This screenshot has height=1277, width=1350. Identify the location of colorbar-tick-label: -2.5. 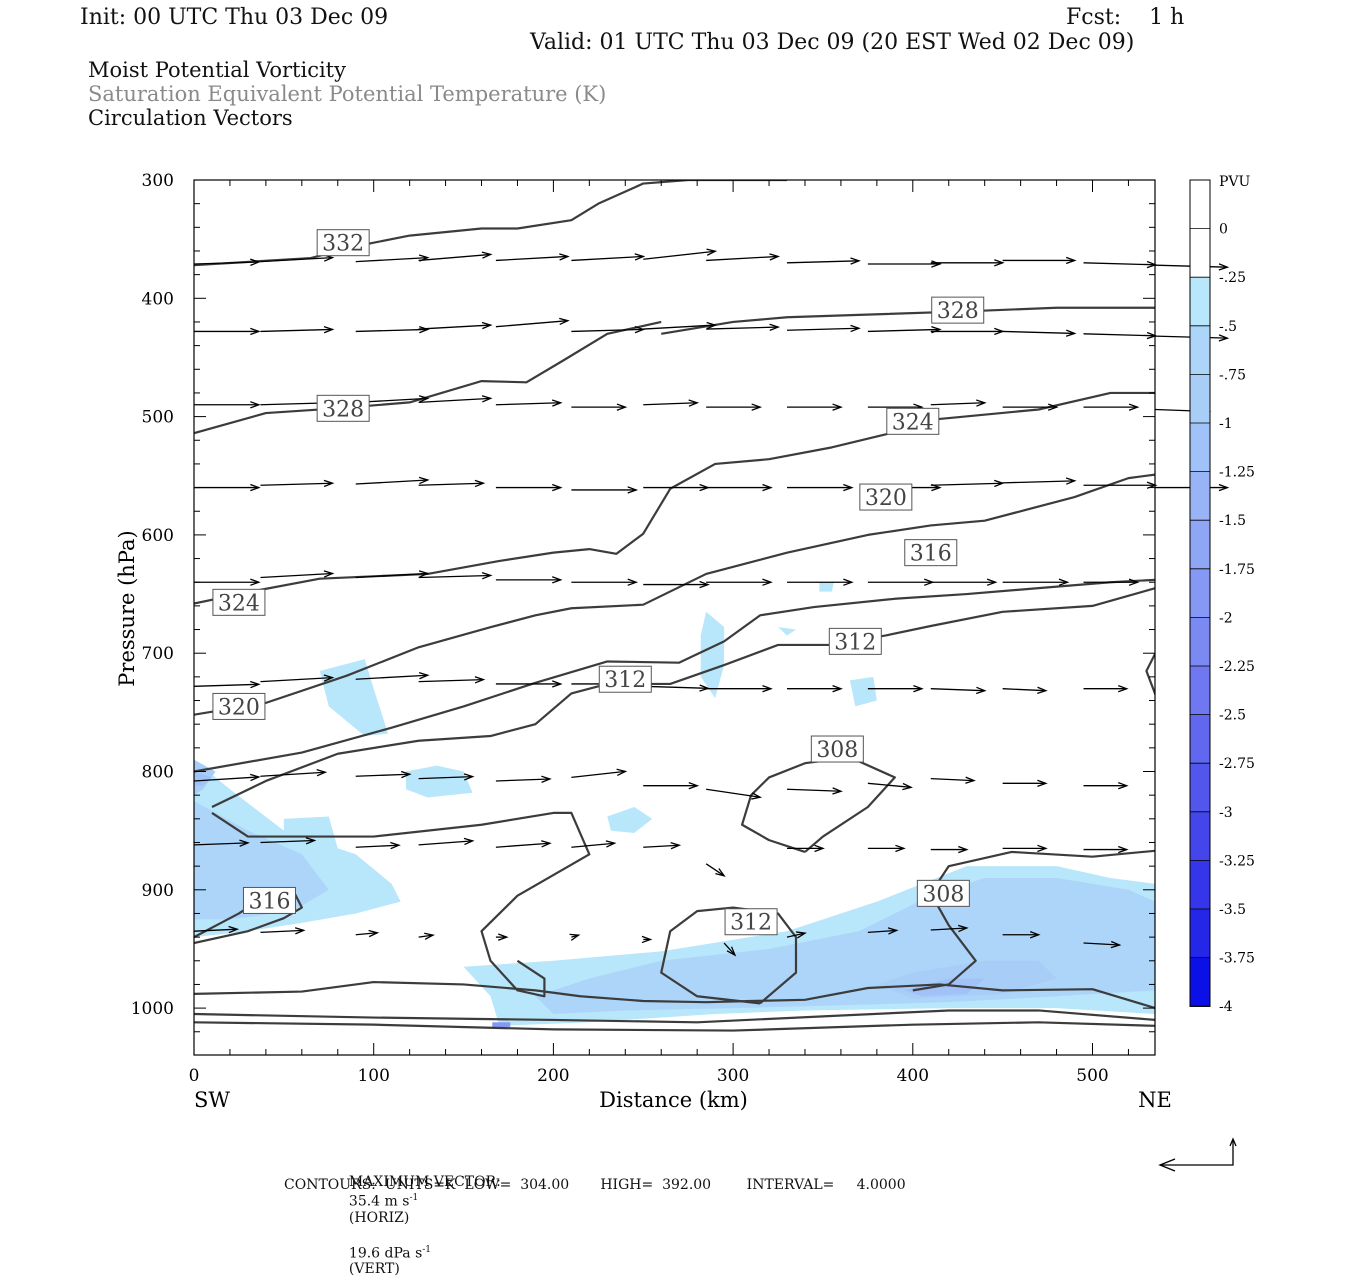
(1232, 716).